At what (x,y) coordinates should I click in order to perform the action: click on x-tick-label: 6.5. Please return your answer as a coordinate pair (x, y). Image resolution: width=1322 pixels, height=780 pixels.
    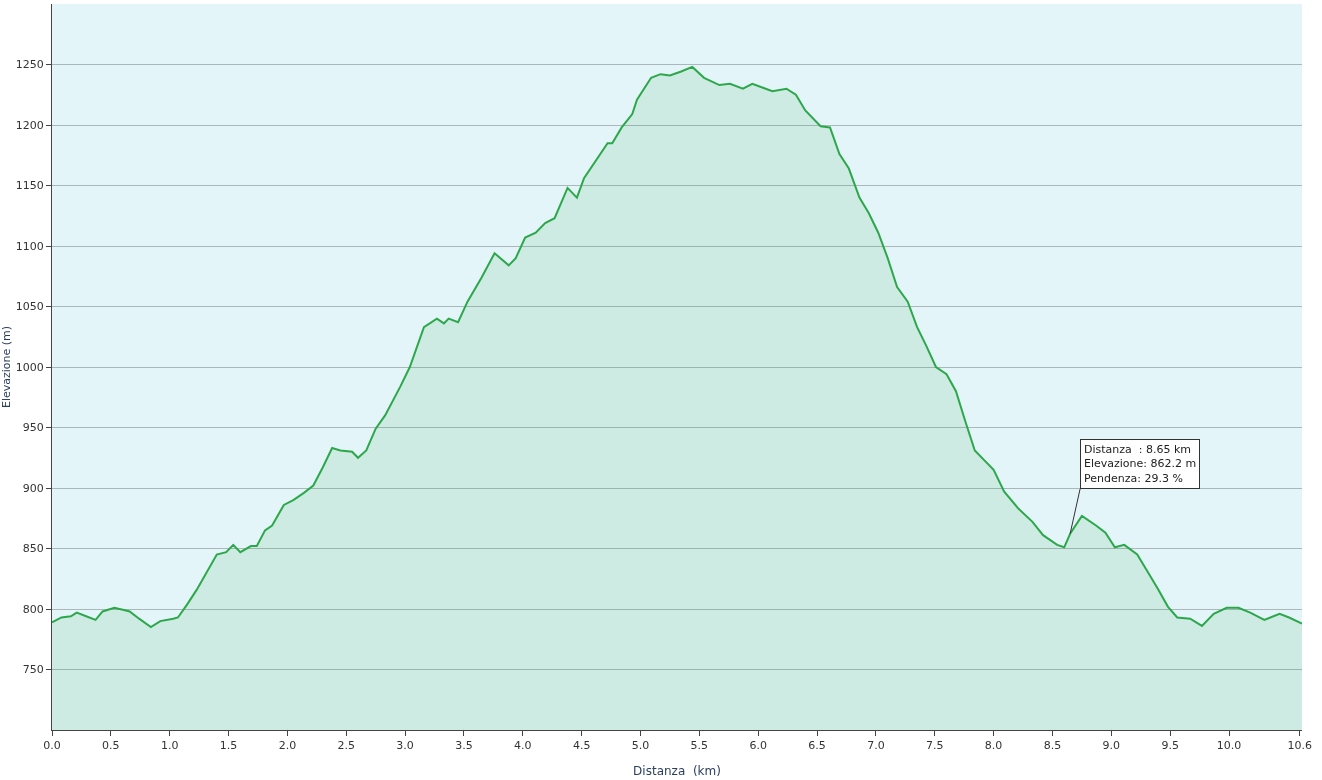
    Looking at the image, I should click on (817, 746).